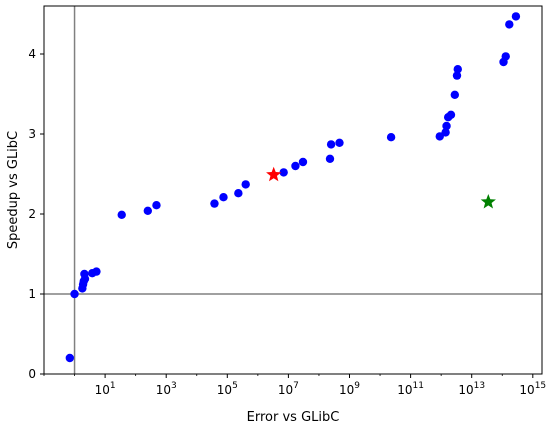 The height and width of the screenshot is (429, 552). Describe the element at coordinates (349, 389) in the screenshot. I see `x-tick-label: 10⁹` at that location.